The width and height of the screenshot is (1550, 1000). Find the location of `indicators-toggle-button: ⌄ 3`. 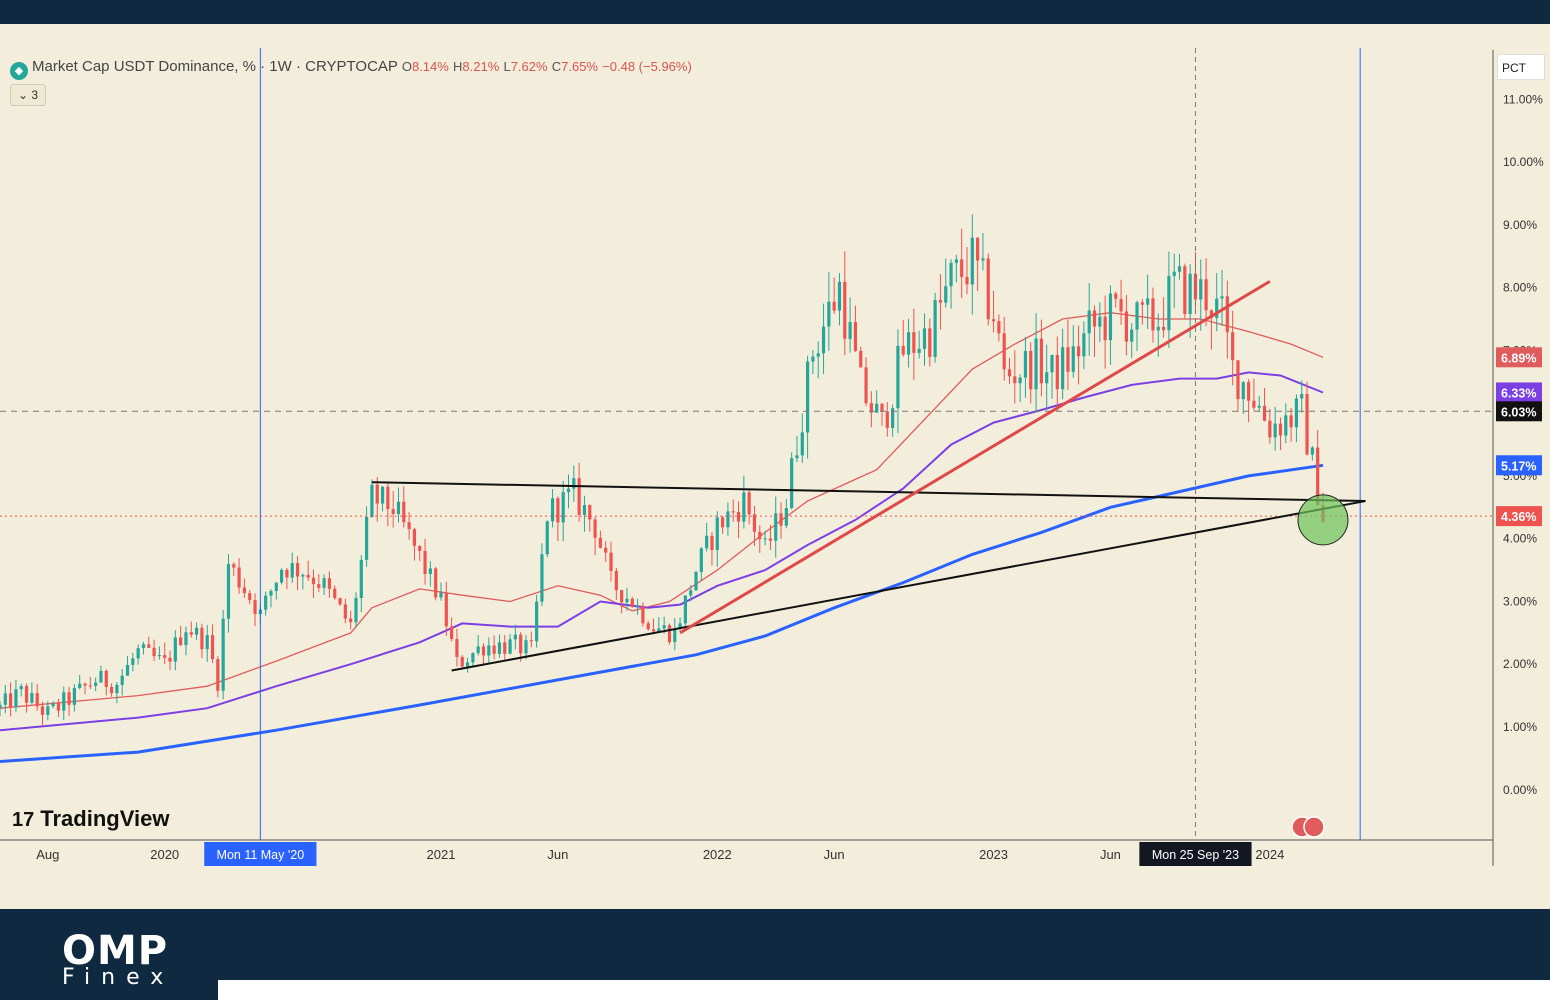

indicators-toggle-button: ⌄ 3 is located at coordinates (28, 95).